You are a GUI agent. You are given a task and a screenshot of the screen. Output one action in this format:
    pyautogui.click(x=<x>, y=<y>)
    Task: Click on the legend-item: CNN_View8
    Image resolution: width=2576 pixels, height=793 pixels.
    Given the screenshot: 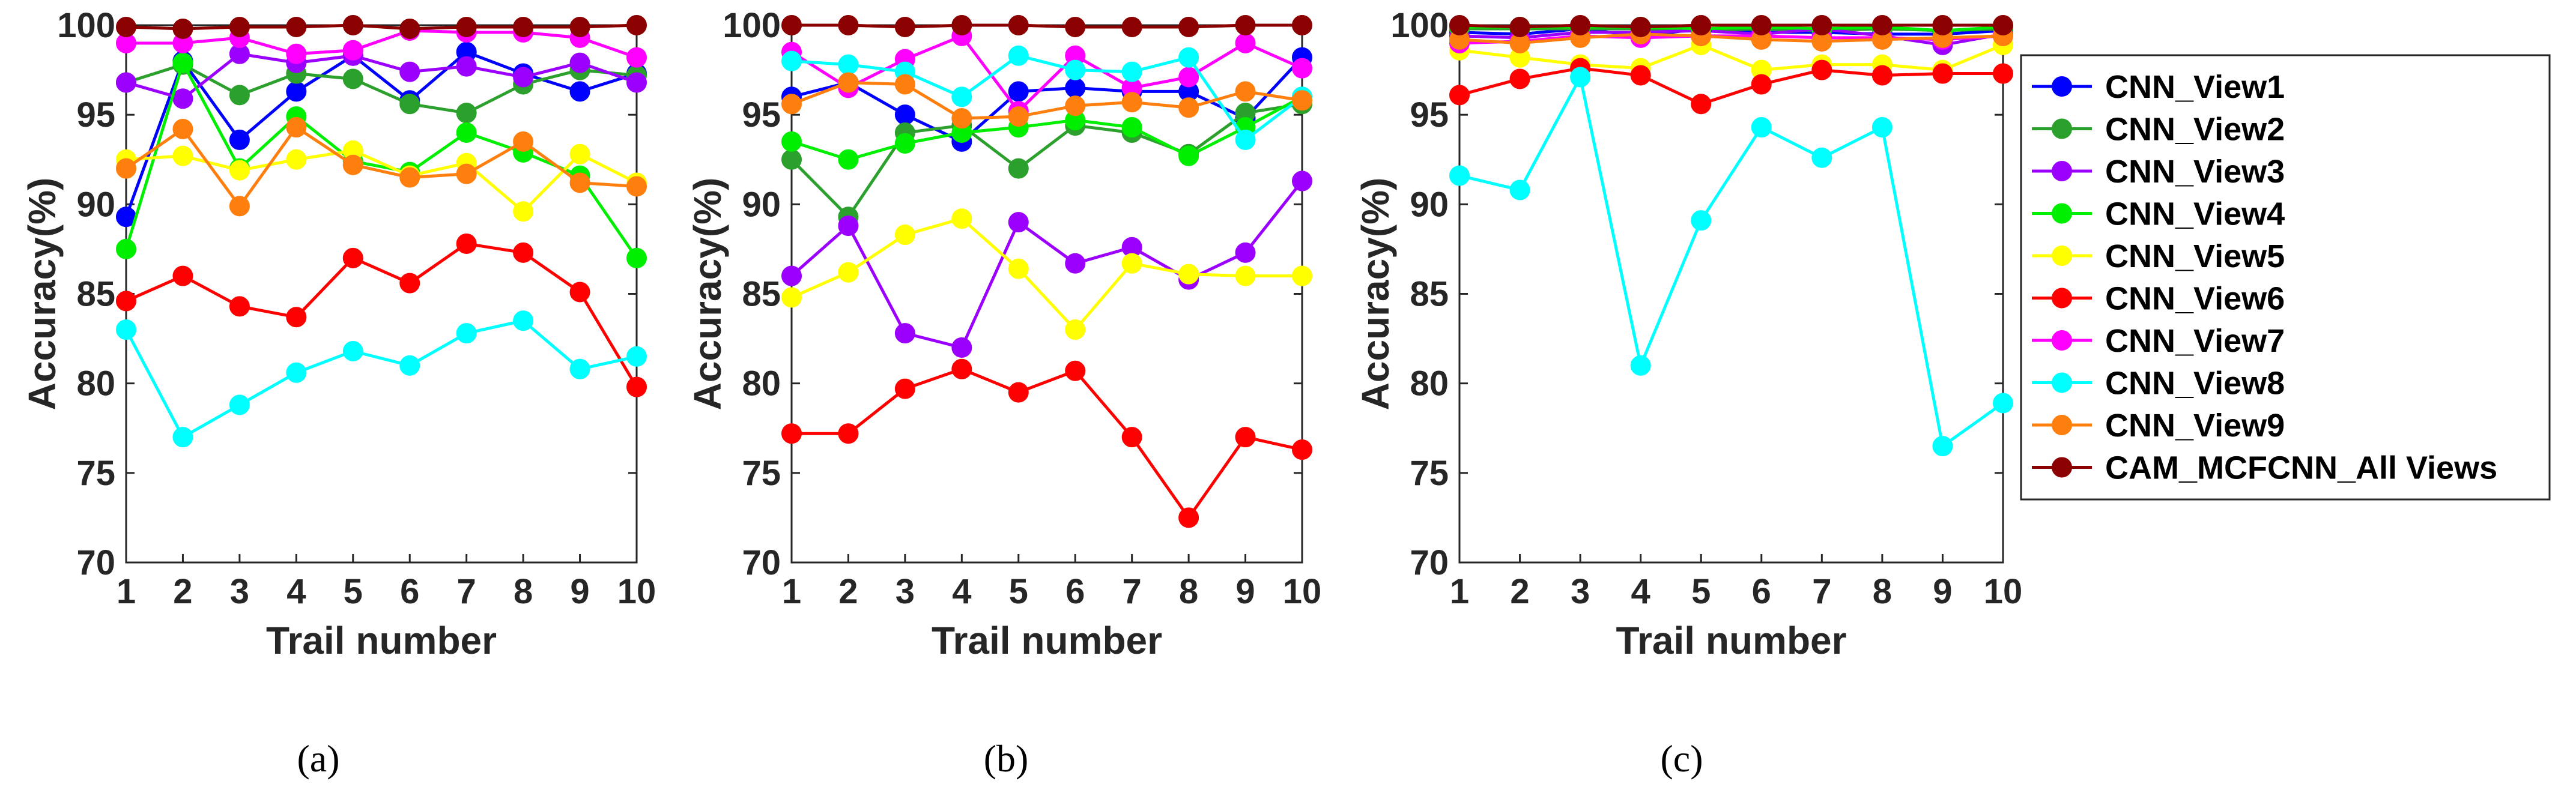 What is the action you would take?
    pyautogui.click(x=2158, y=384)
    